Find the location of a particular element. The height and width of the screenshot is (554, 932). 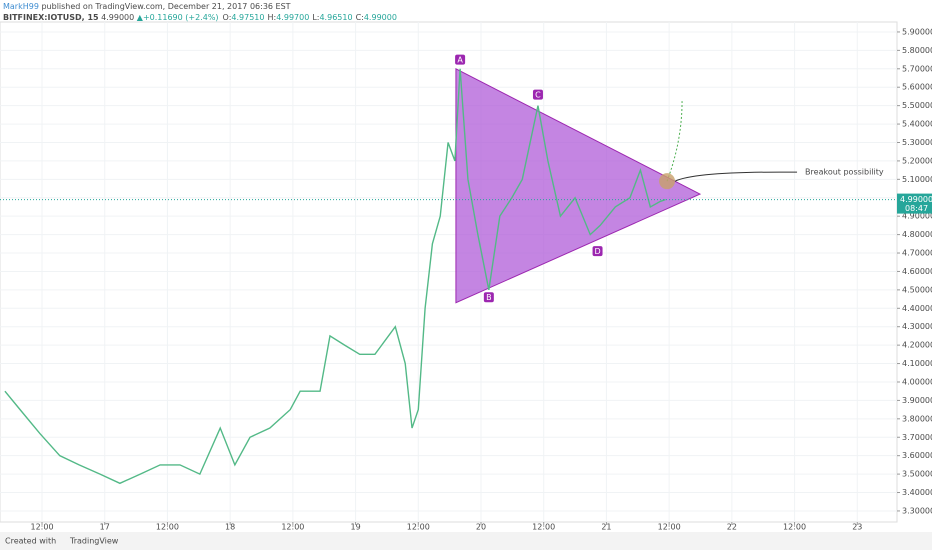

countdown: 08:47 is located at coordinates (916, 208).